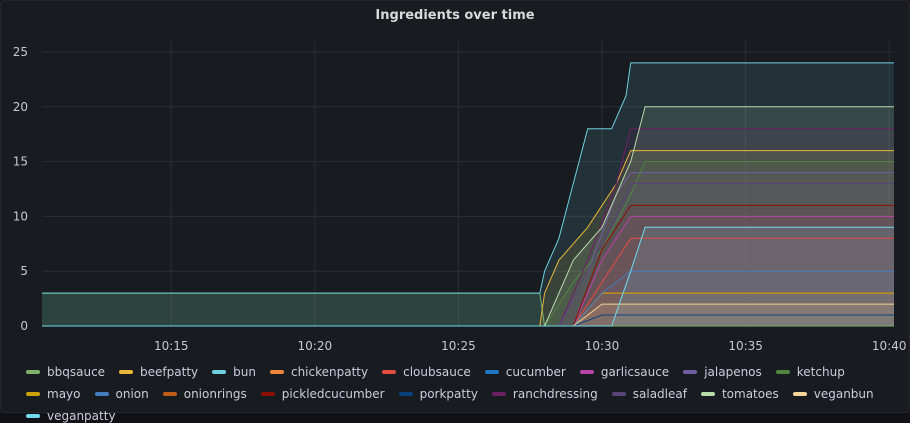 The width and height of the screenshot is (910, 423). I want to click on legend-label: tomatoes, so click(750, 393).